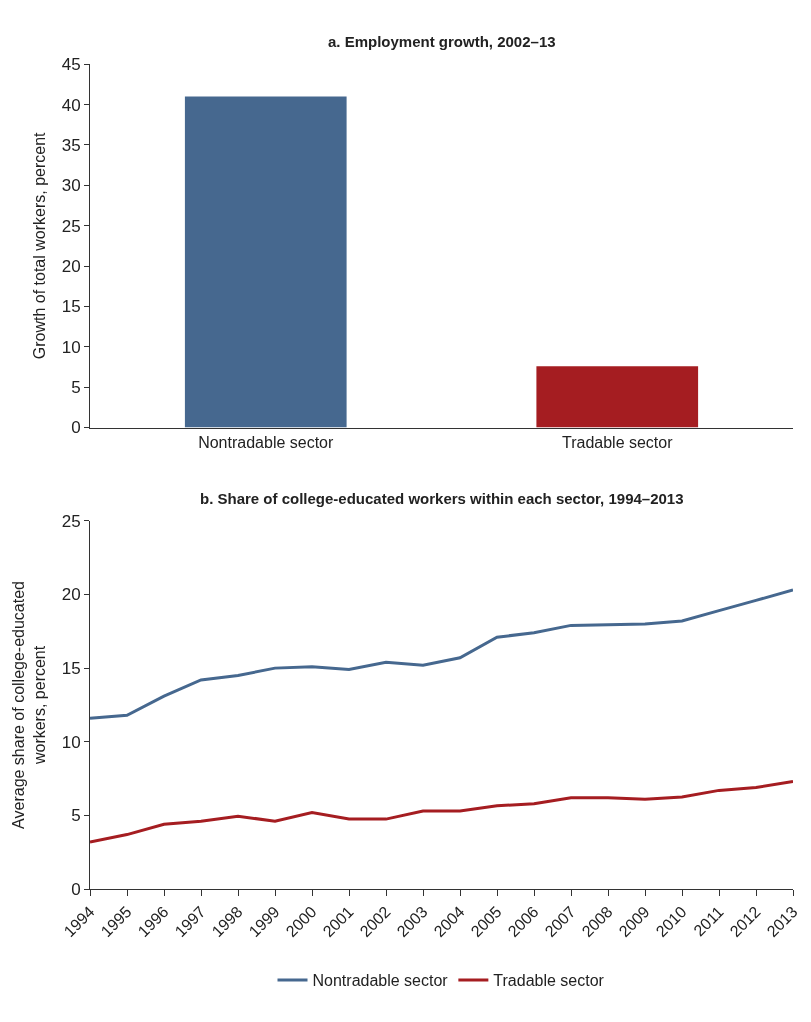 This screenshot has width=811, height=1022. What do you see at coordinates (380, 981) in the screenshot?
I see `legend-label: Nontradable sector` at bounding box center [380, 981].